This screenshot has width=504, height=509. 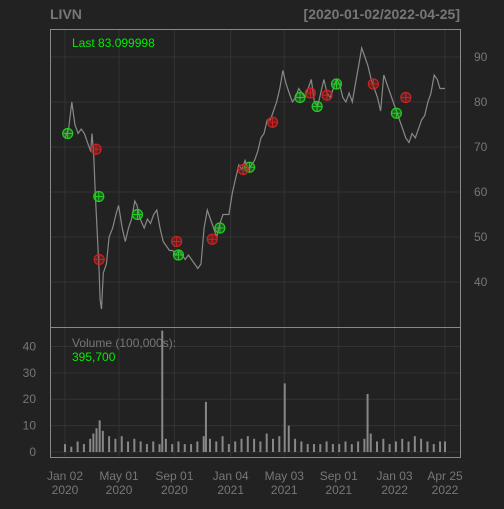 What do you see at coordinates (382, 14) in the screenshot?
I see `date-range-title: [2020-01-02/2022-04-25]` at bounding box center [382, 14].